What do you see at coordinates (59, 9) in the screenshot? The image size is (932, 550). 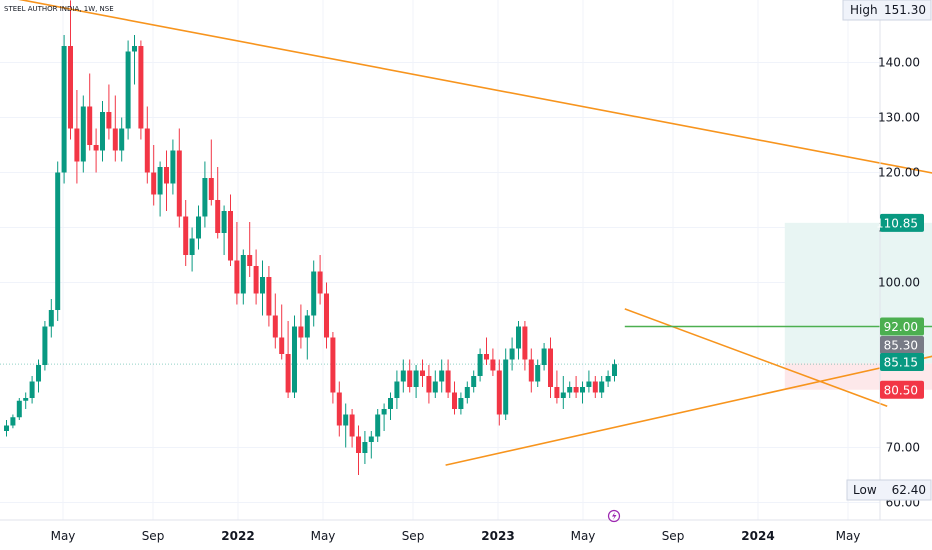 I see `symbol-title: STEEL AUTHOR INDIA, 1W, NSE` at bounding box center [59, 9].